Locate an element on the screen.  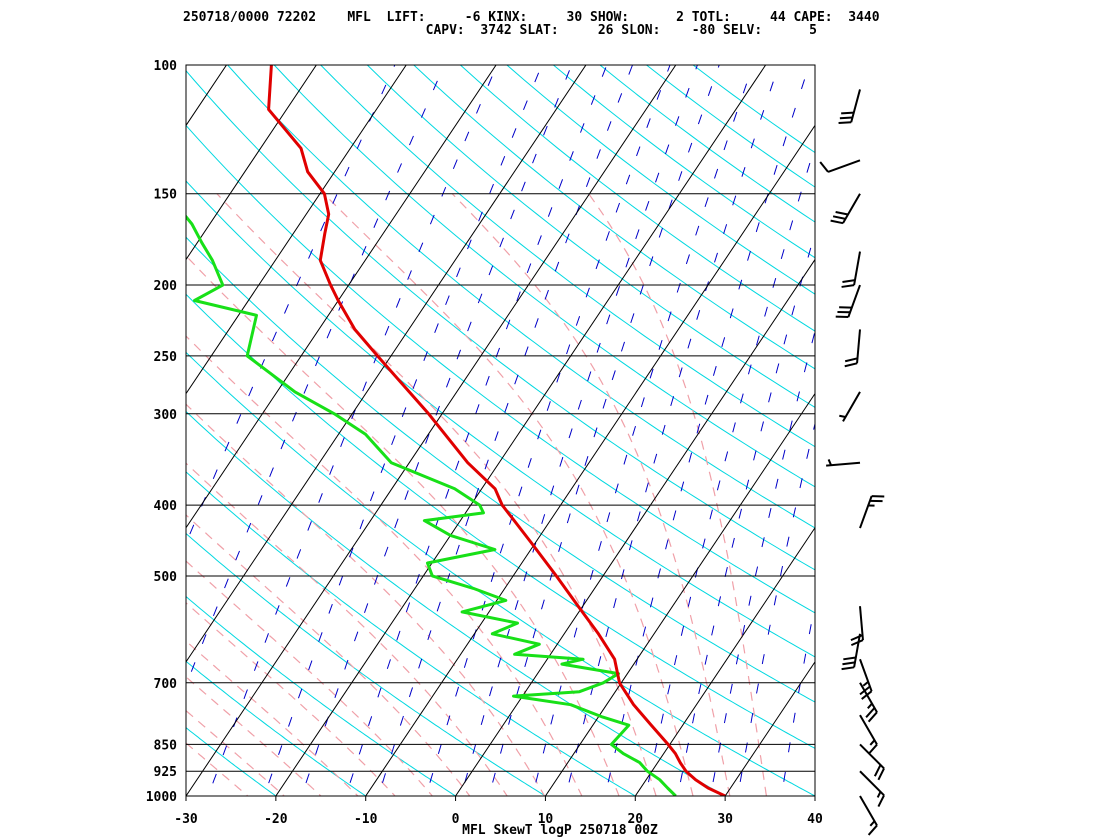
temperature-tick-label: 10 is located at coordinates (546, 819).